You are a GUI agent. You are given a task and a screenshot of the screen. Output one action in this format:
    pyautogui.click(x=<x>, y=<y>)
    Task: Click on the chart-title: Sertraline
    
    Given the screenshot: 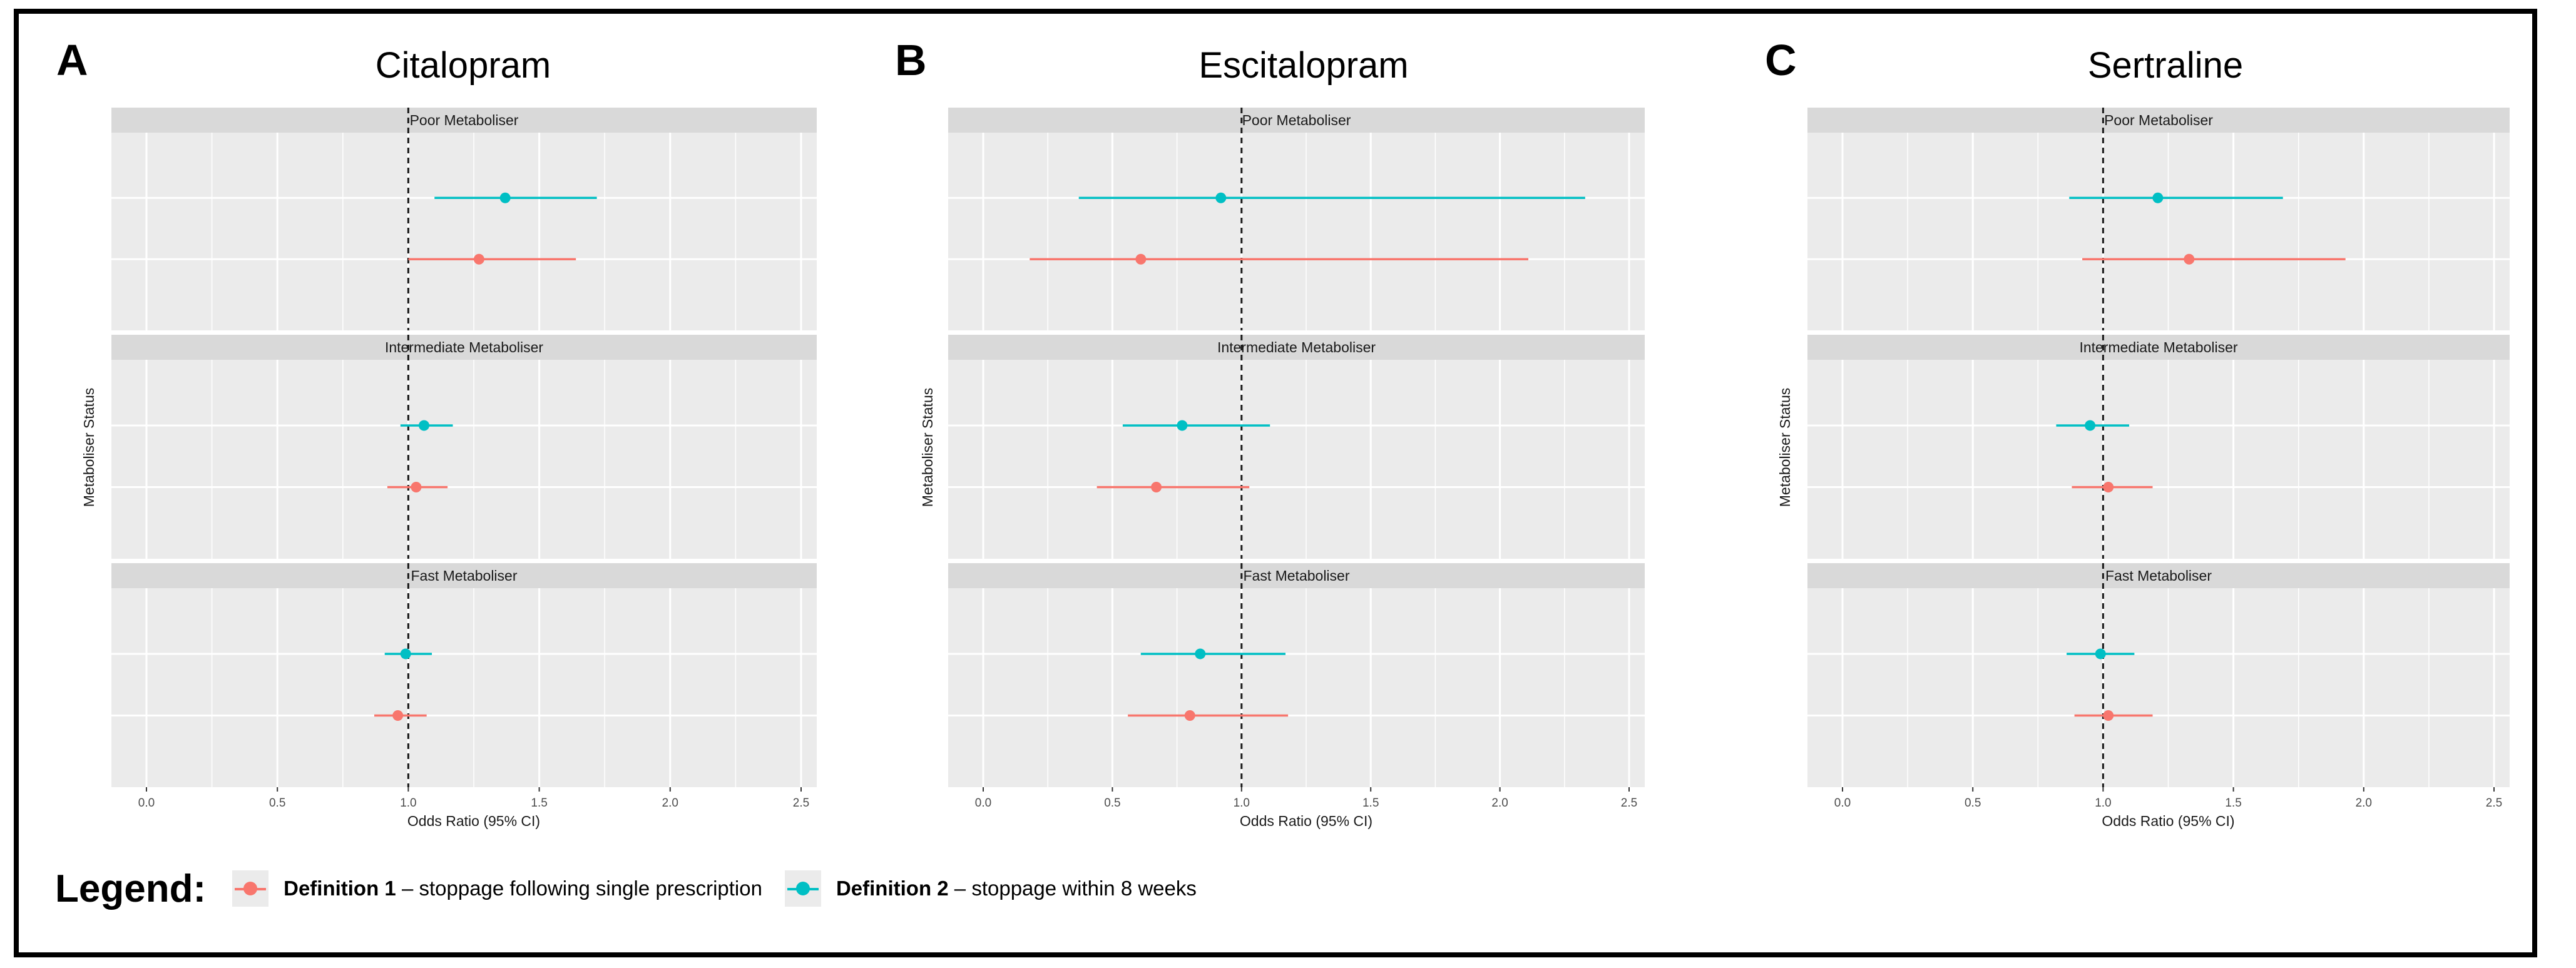 What is the action you would take?
    pyautogui.click(x=2165, y=65)
    